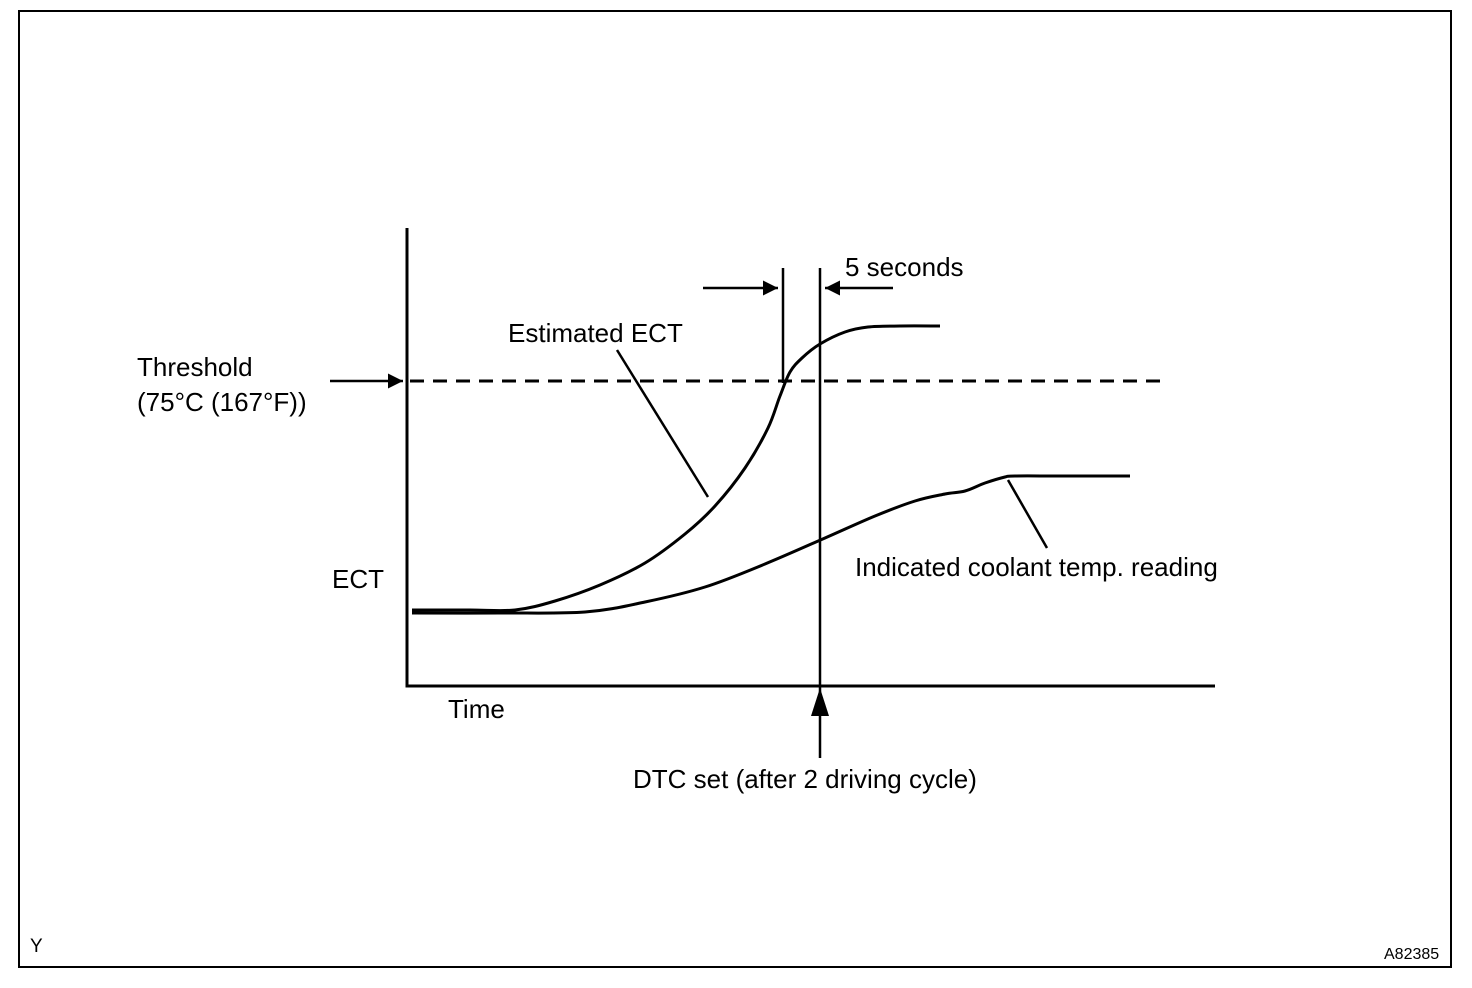  Describe the element at coordinates (1412, 954) in the screenshot. I see `figure-code: A82385` at that location.